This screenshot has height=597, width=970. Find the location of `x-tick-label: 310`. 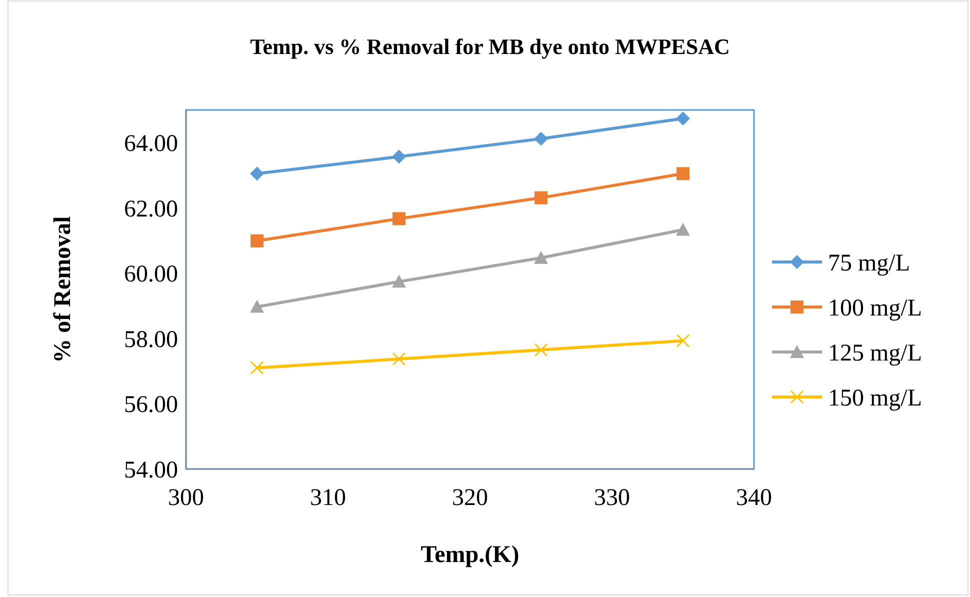

x-tick-label: 310 is located at coordinates (328, 498).